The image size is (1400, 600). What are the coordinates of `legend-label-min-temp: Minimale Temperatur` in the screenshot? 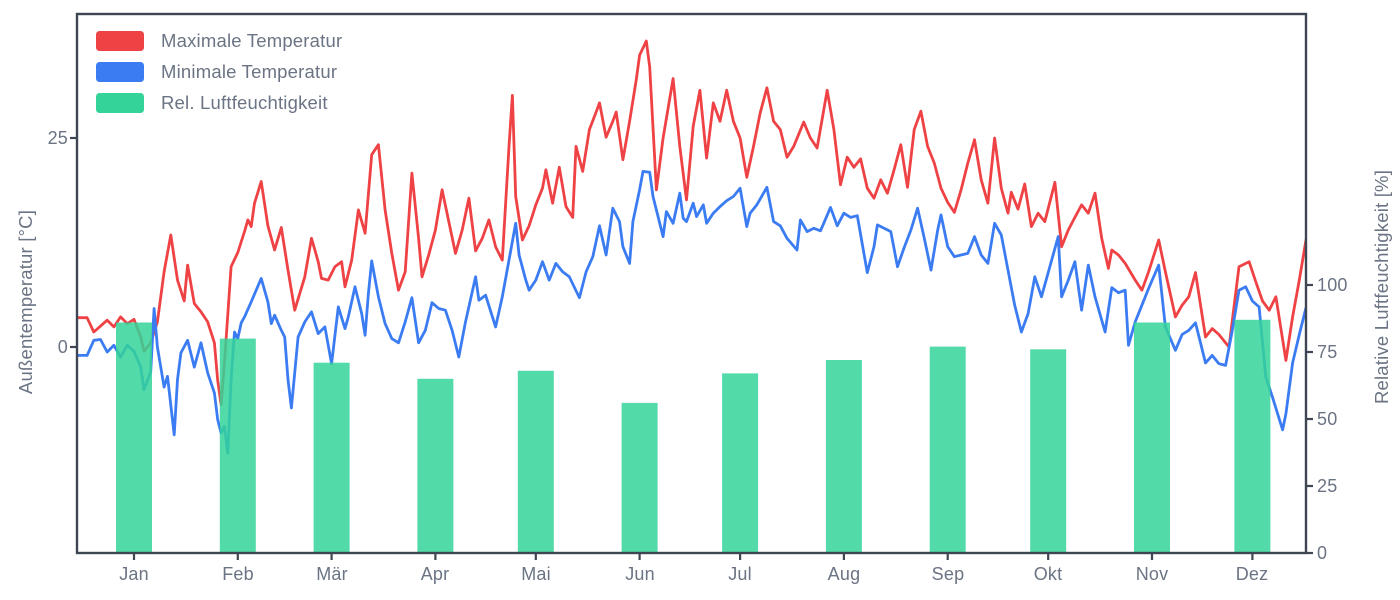 It's located at (249, 71).